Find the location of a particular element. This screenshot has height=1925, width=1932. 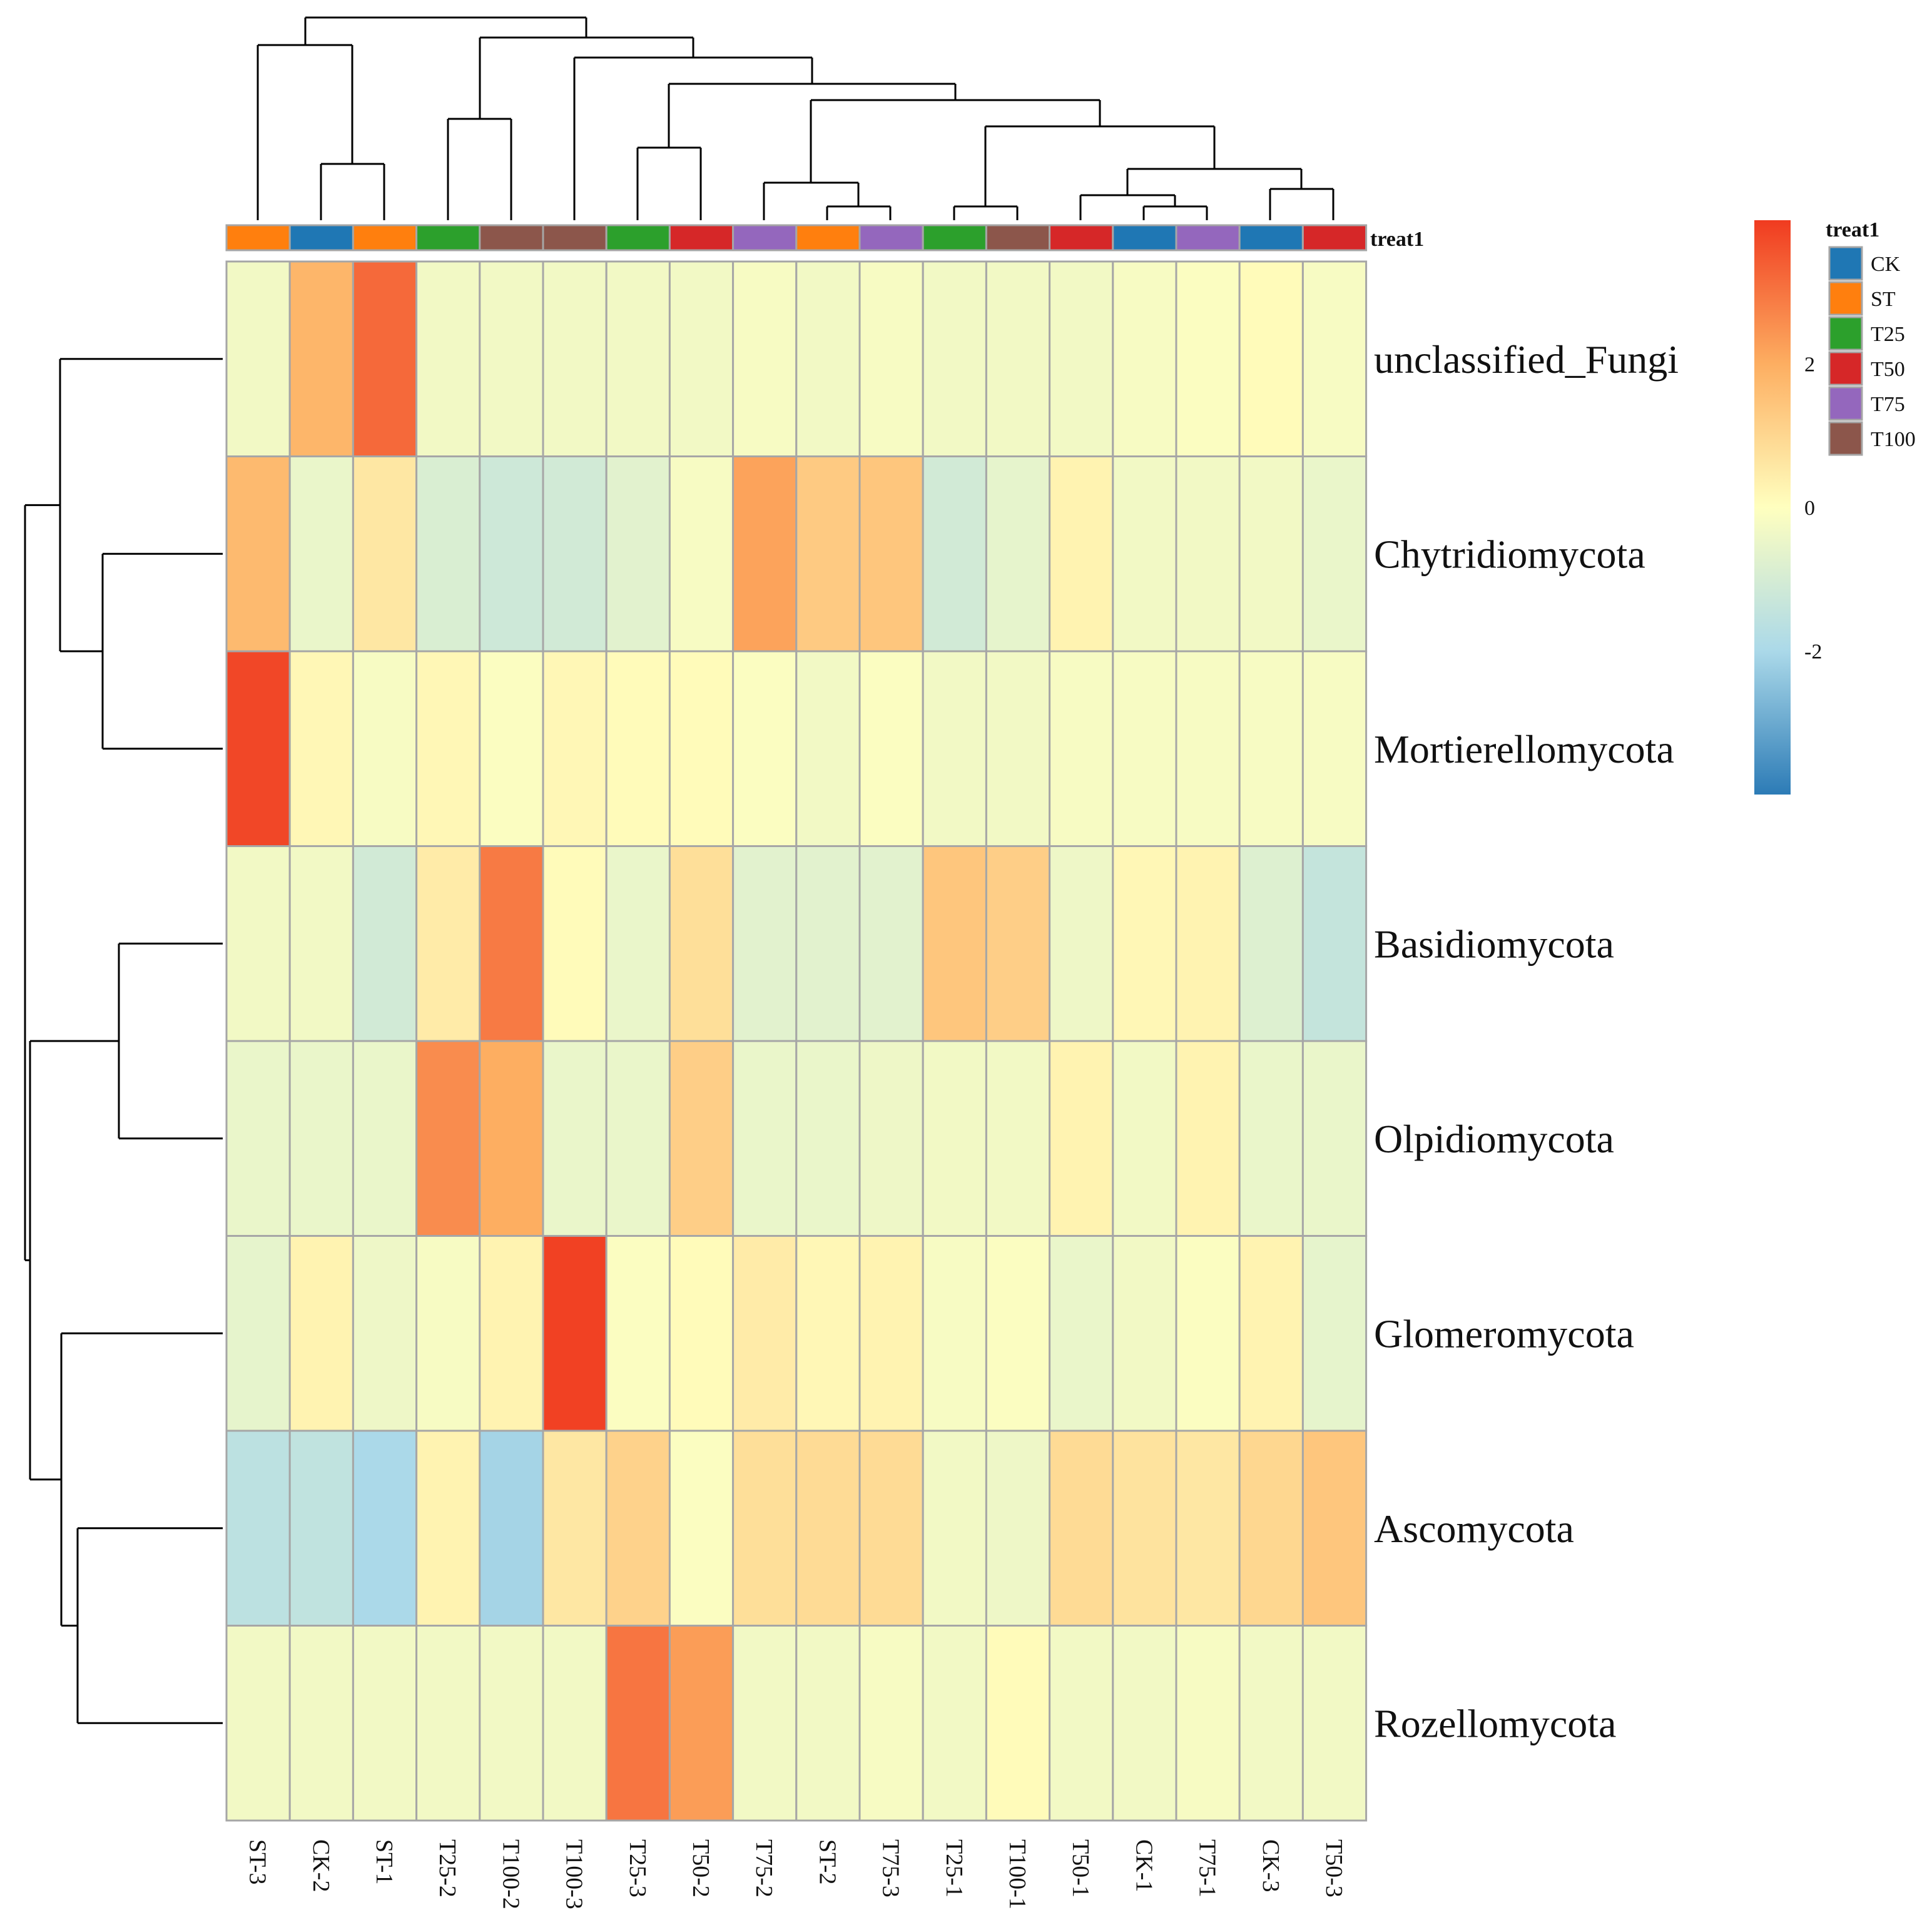

row-label: Chytridiomycota is located at coordinates (1510, 554).